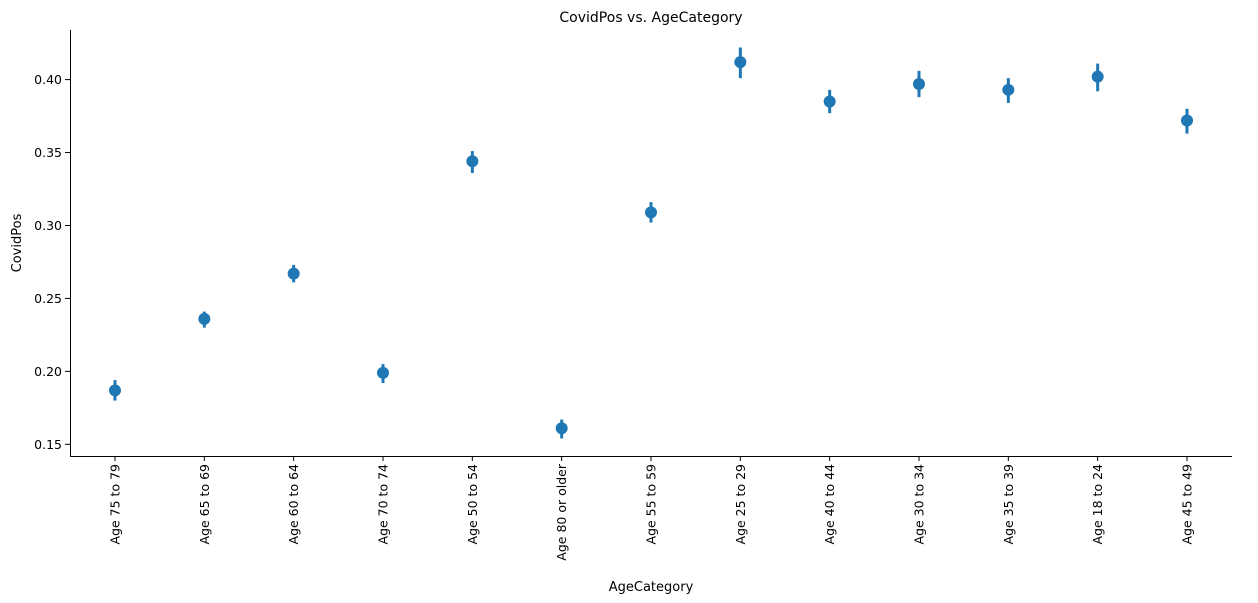 The image size is (1258, 603). I want to click on x-tick-label: Age 75 to 79, so click(115, 504).